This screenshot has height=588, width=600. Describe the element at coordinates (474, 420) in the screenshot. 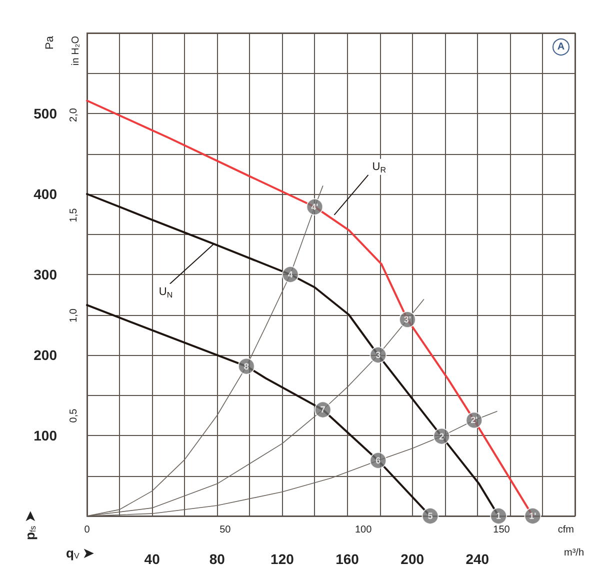

I see `annotation: 2'` at that location.